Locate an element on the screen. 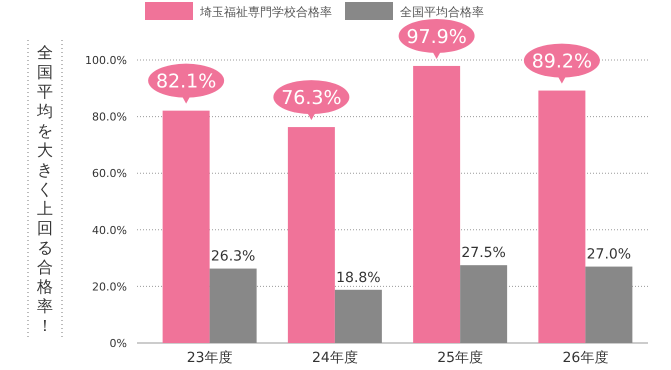  x-tick-label: 25年度 is located at coordinates (460, 358).